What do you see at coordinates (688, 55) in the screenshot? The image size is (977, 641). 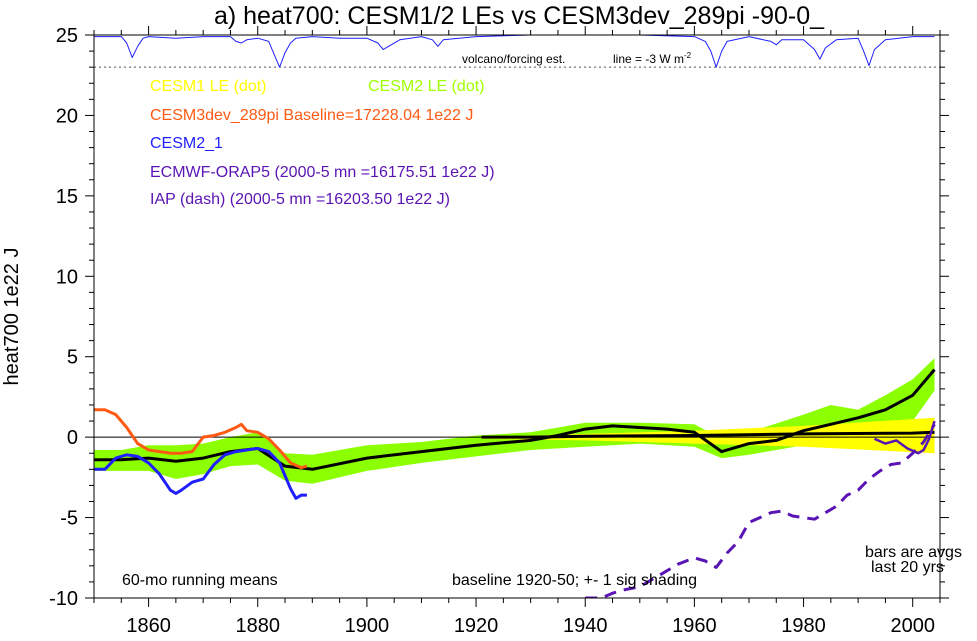 I see `line-scale-sup: -2` at bounding box center [688, 55].